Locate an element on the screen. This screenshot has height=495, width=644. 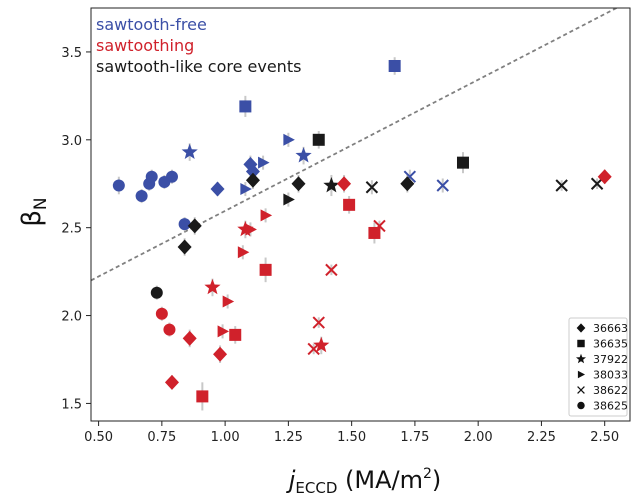
legend-label-38625: 38625 is located at coordinates (610, 406).